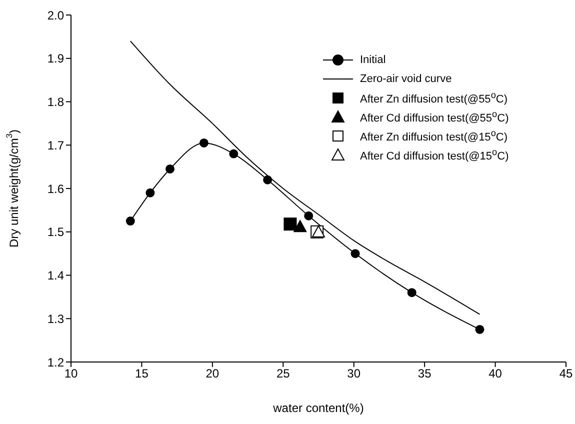  What do you see at coordinates (434, 97) in the screenshot?
I see `legend-label: After Zn diffusion test(@55$^{o}$C)` at bounding box center [434, 97].